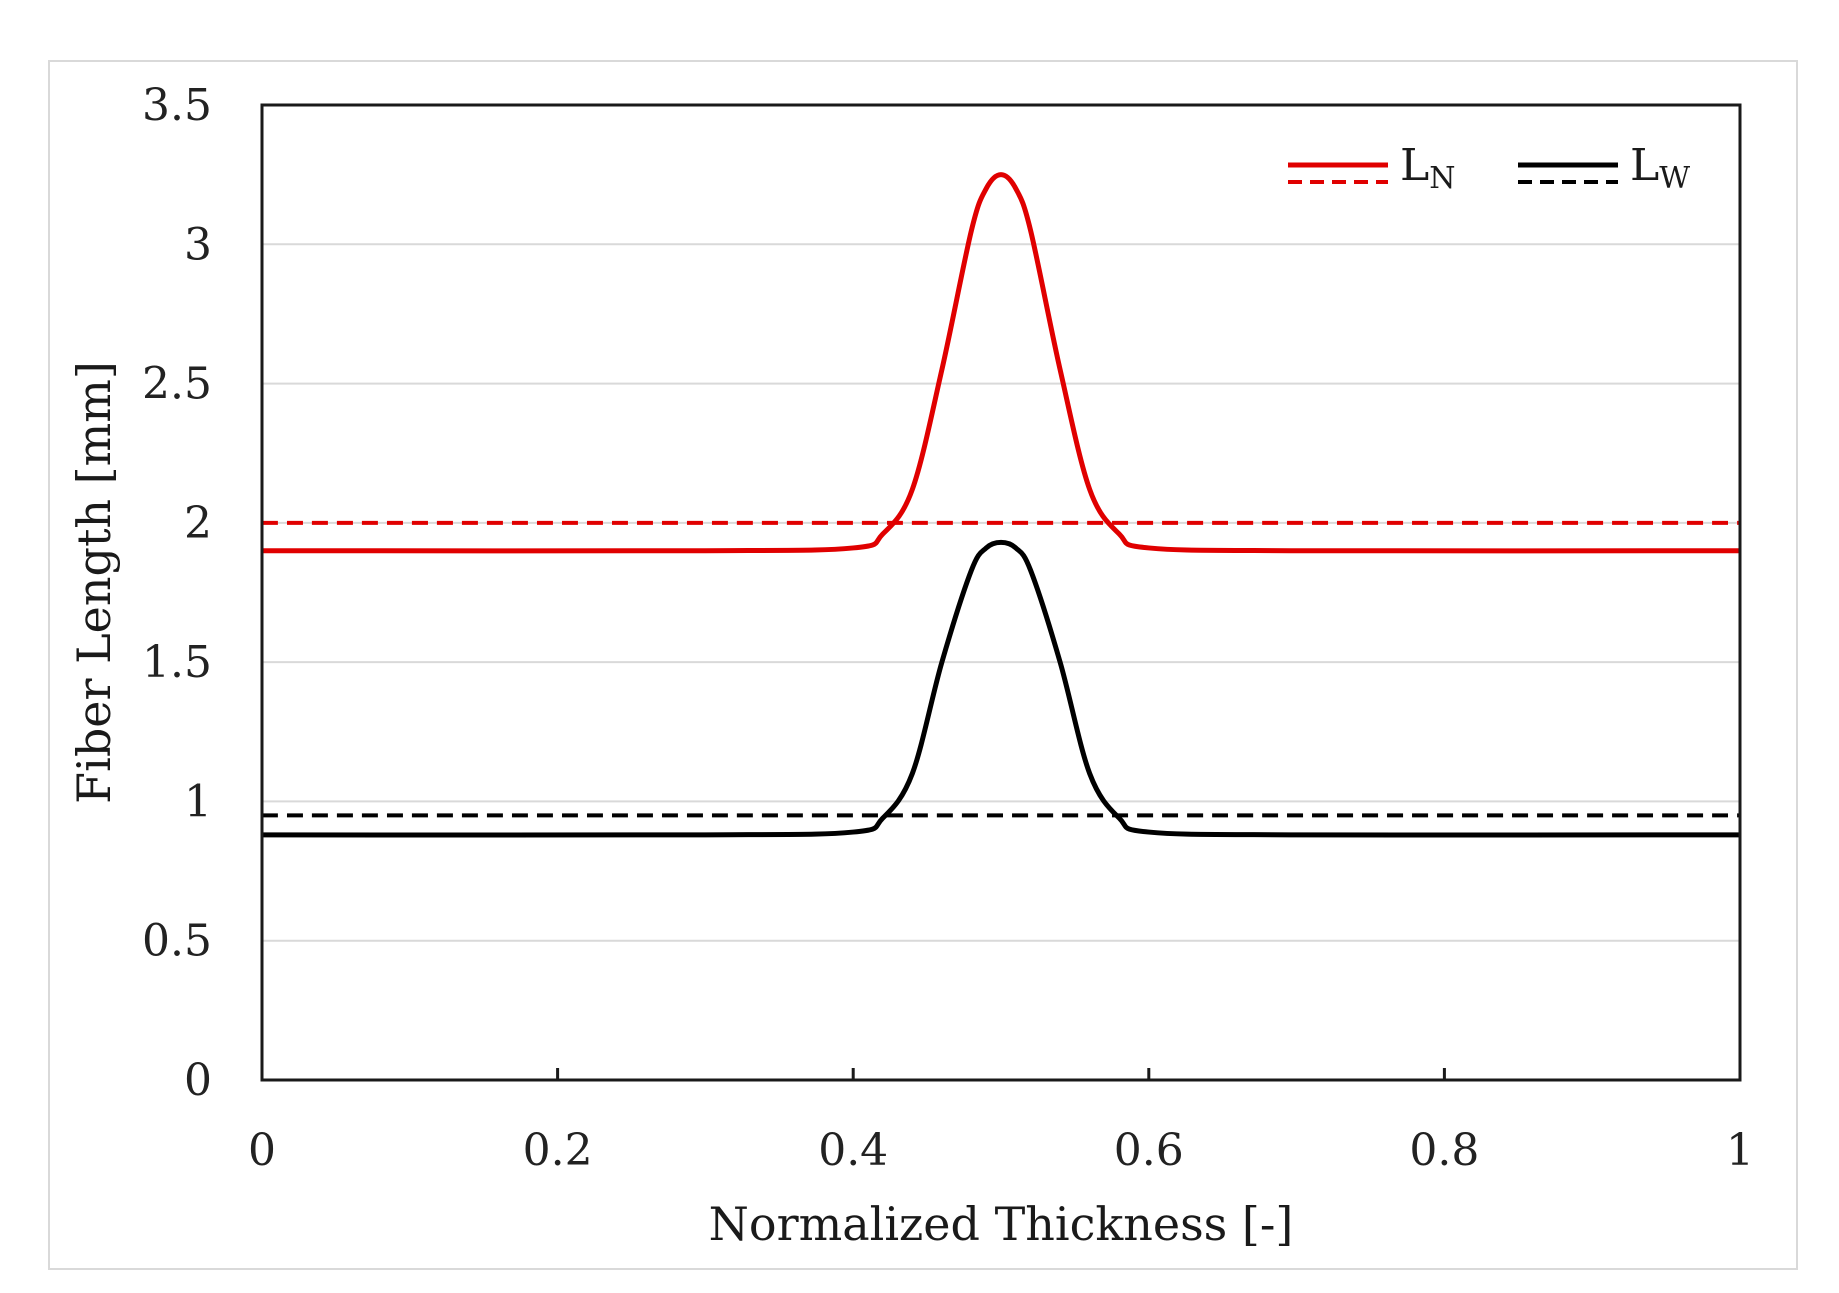 The height and width of the screenshot is (1293, 1839). Describe the element at coordinates (1489, 168) in the screenshot. I see `legend: LN LW` at that location.